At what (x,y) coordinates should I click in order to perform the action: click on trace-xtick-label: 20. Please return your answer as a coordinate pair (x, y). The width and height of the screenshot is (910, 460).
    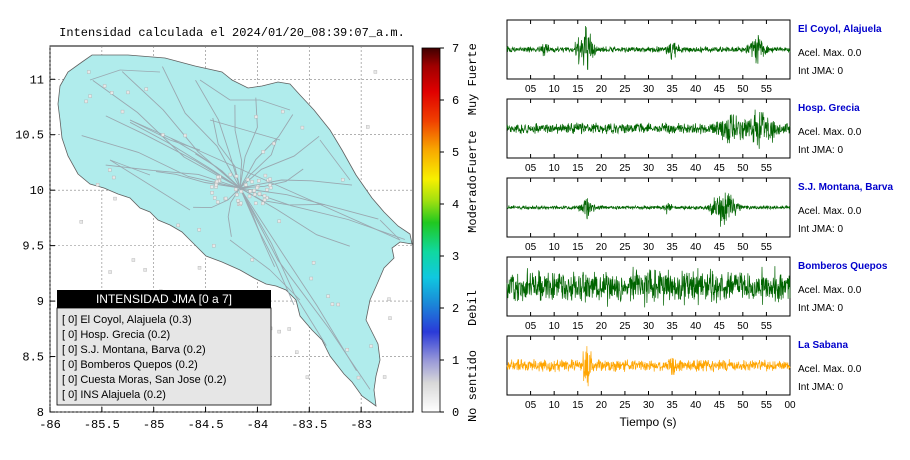
    Looking at the image, I should click on (602, 405).